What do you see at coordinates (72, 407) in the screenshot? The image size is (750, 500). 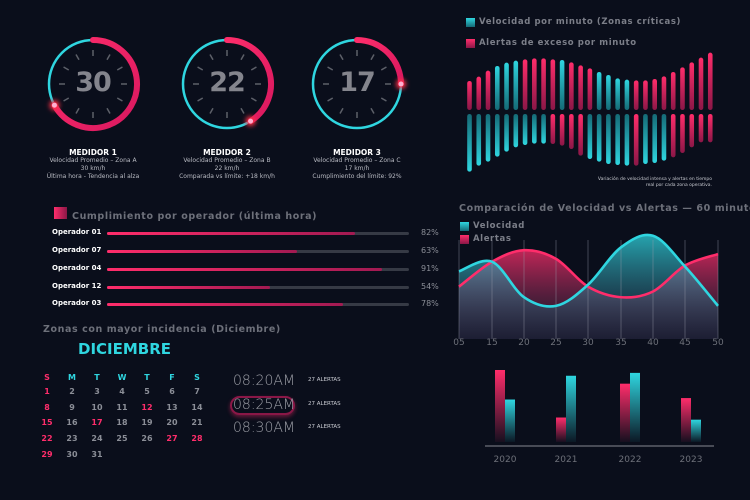 I see `calendar-day: 9` at bounding box center [72, 407].